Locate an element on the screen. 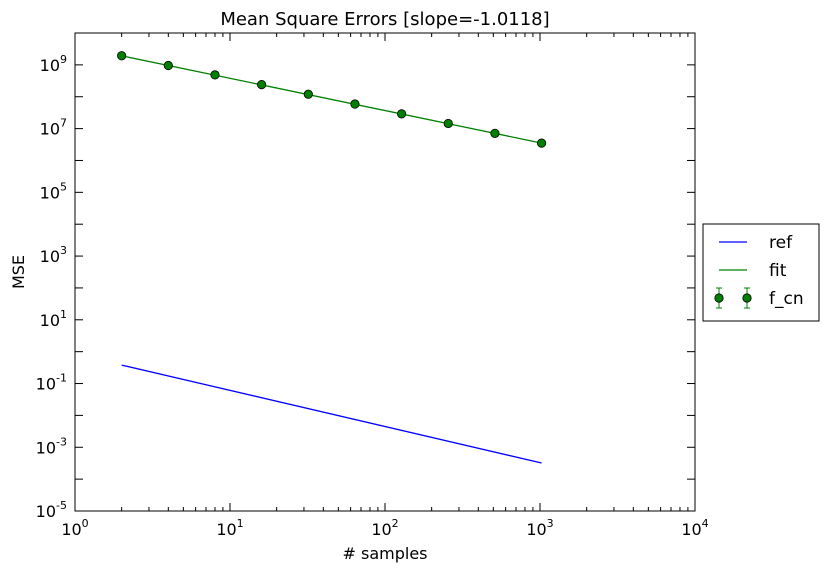 This screenshot has height=573, width=828. y-tick-label-exponent: -1 is located at coordinates (61, 378).